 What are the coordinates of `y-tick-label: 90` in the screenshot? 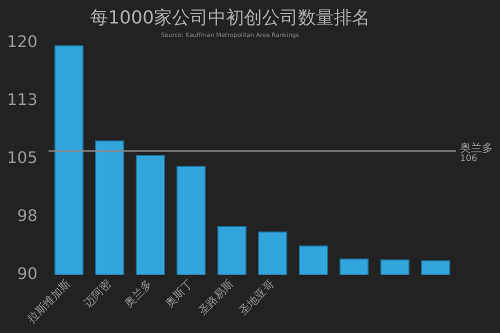 It's located at (27, 273).